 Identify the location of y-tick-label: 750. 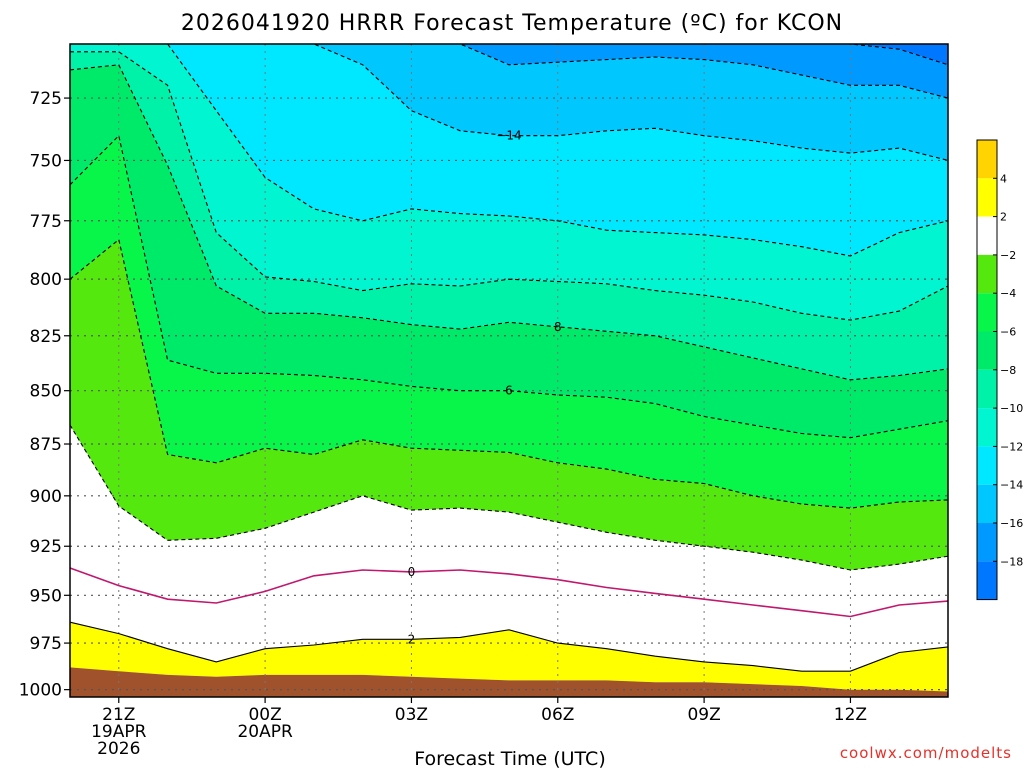
(46, 161).